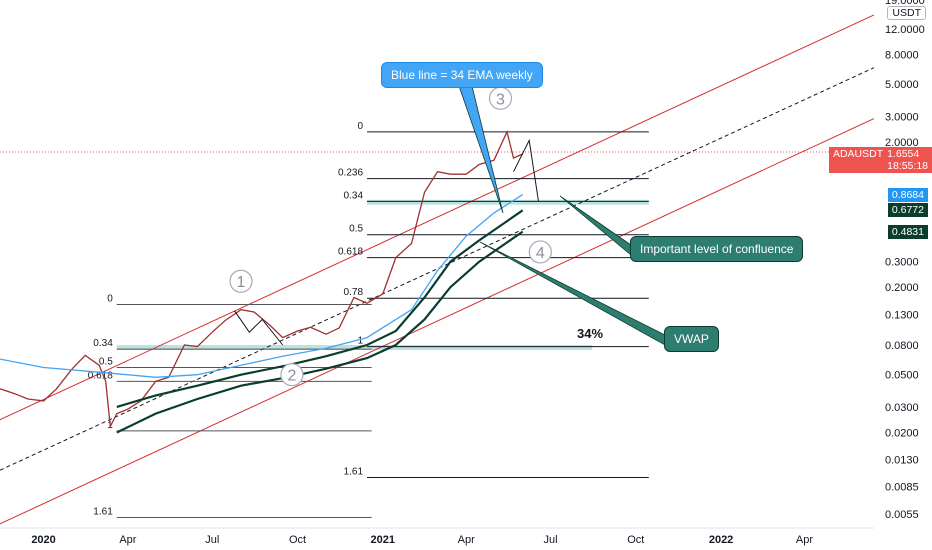 The width and height of the screenshot is (932, 550). Describe the element at coordinates (360, 341) in the screenshot. I see `fib-level-label: 1` at that location.